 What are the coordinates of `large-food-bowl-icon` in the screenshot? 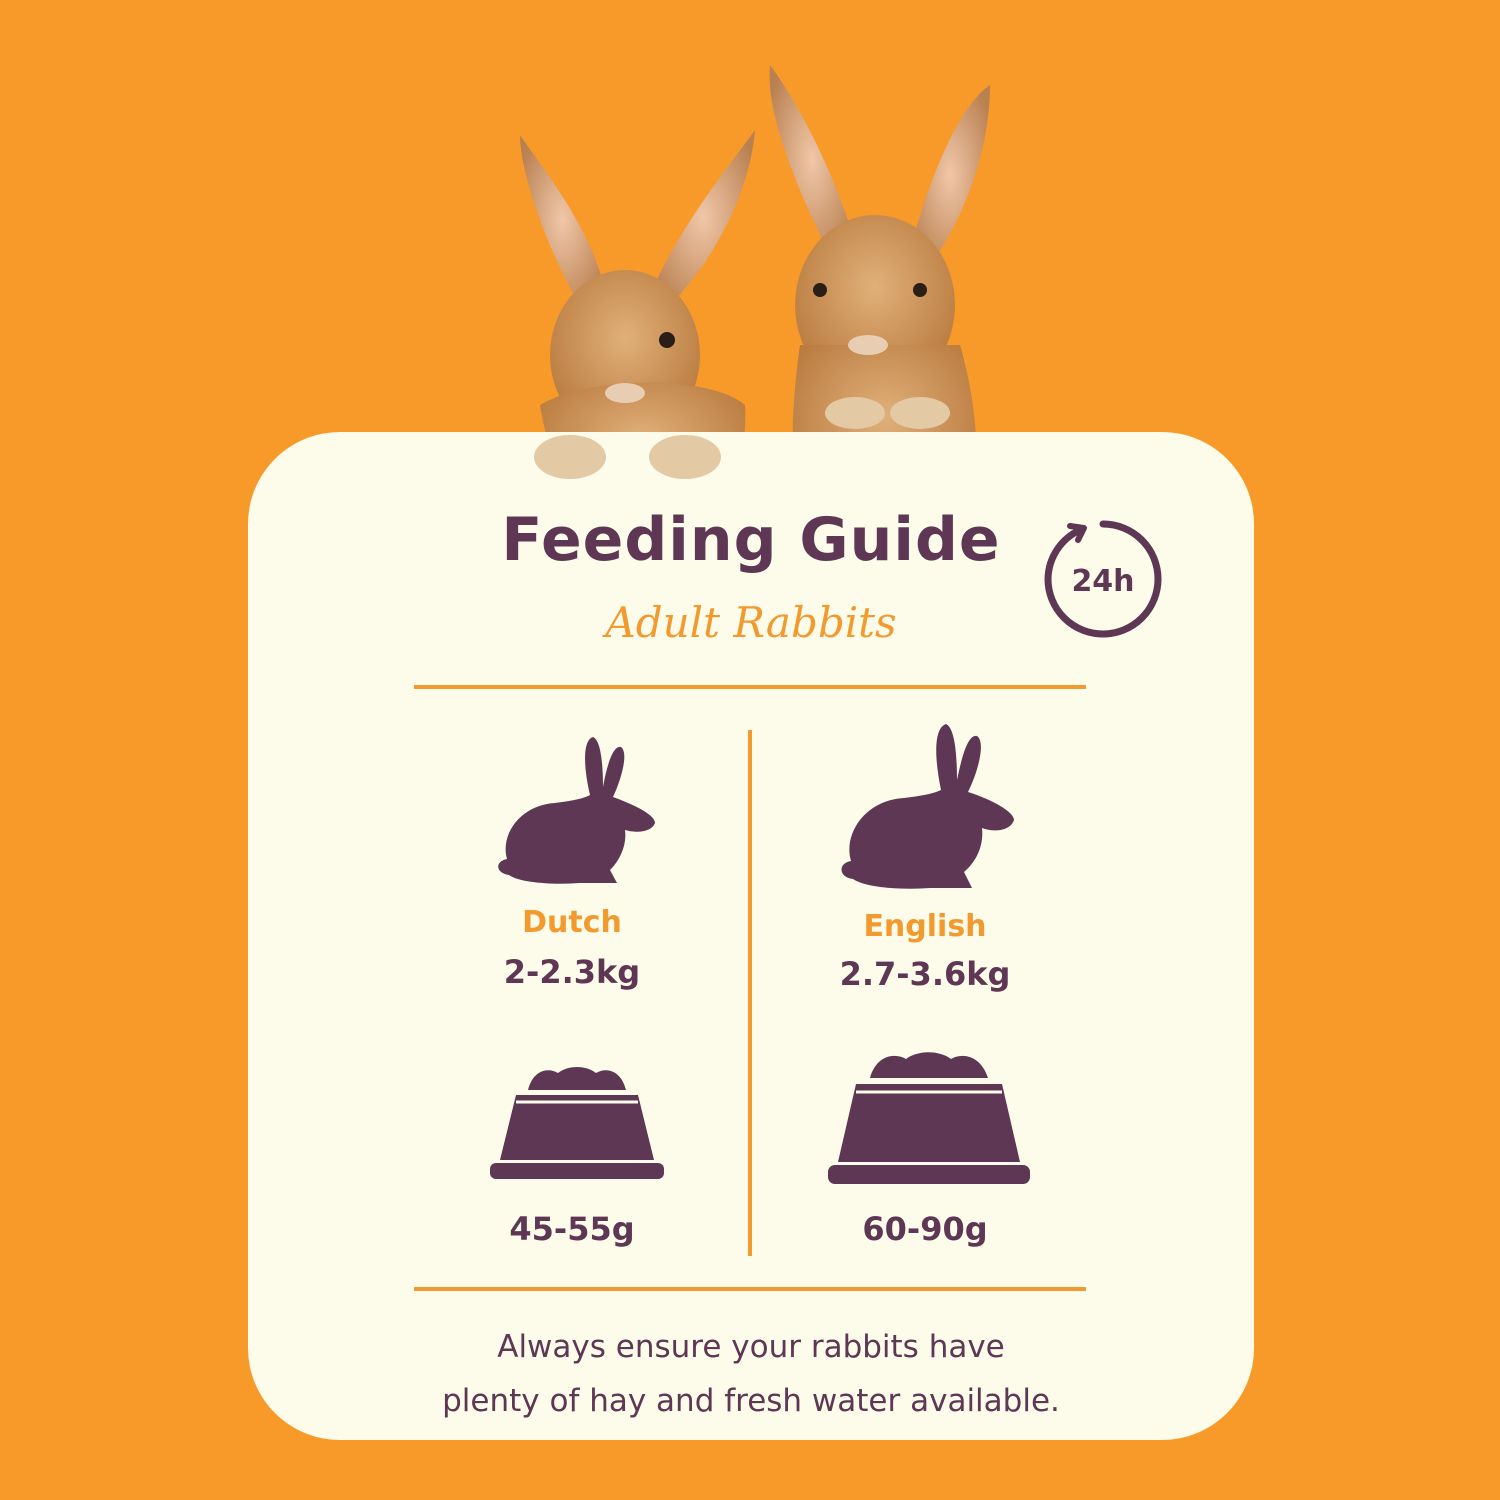 It's located at (929, 1118).